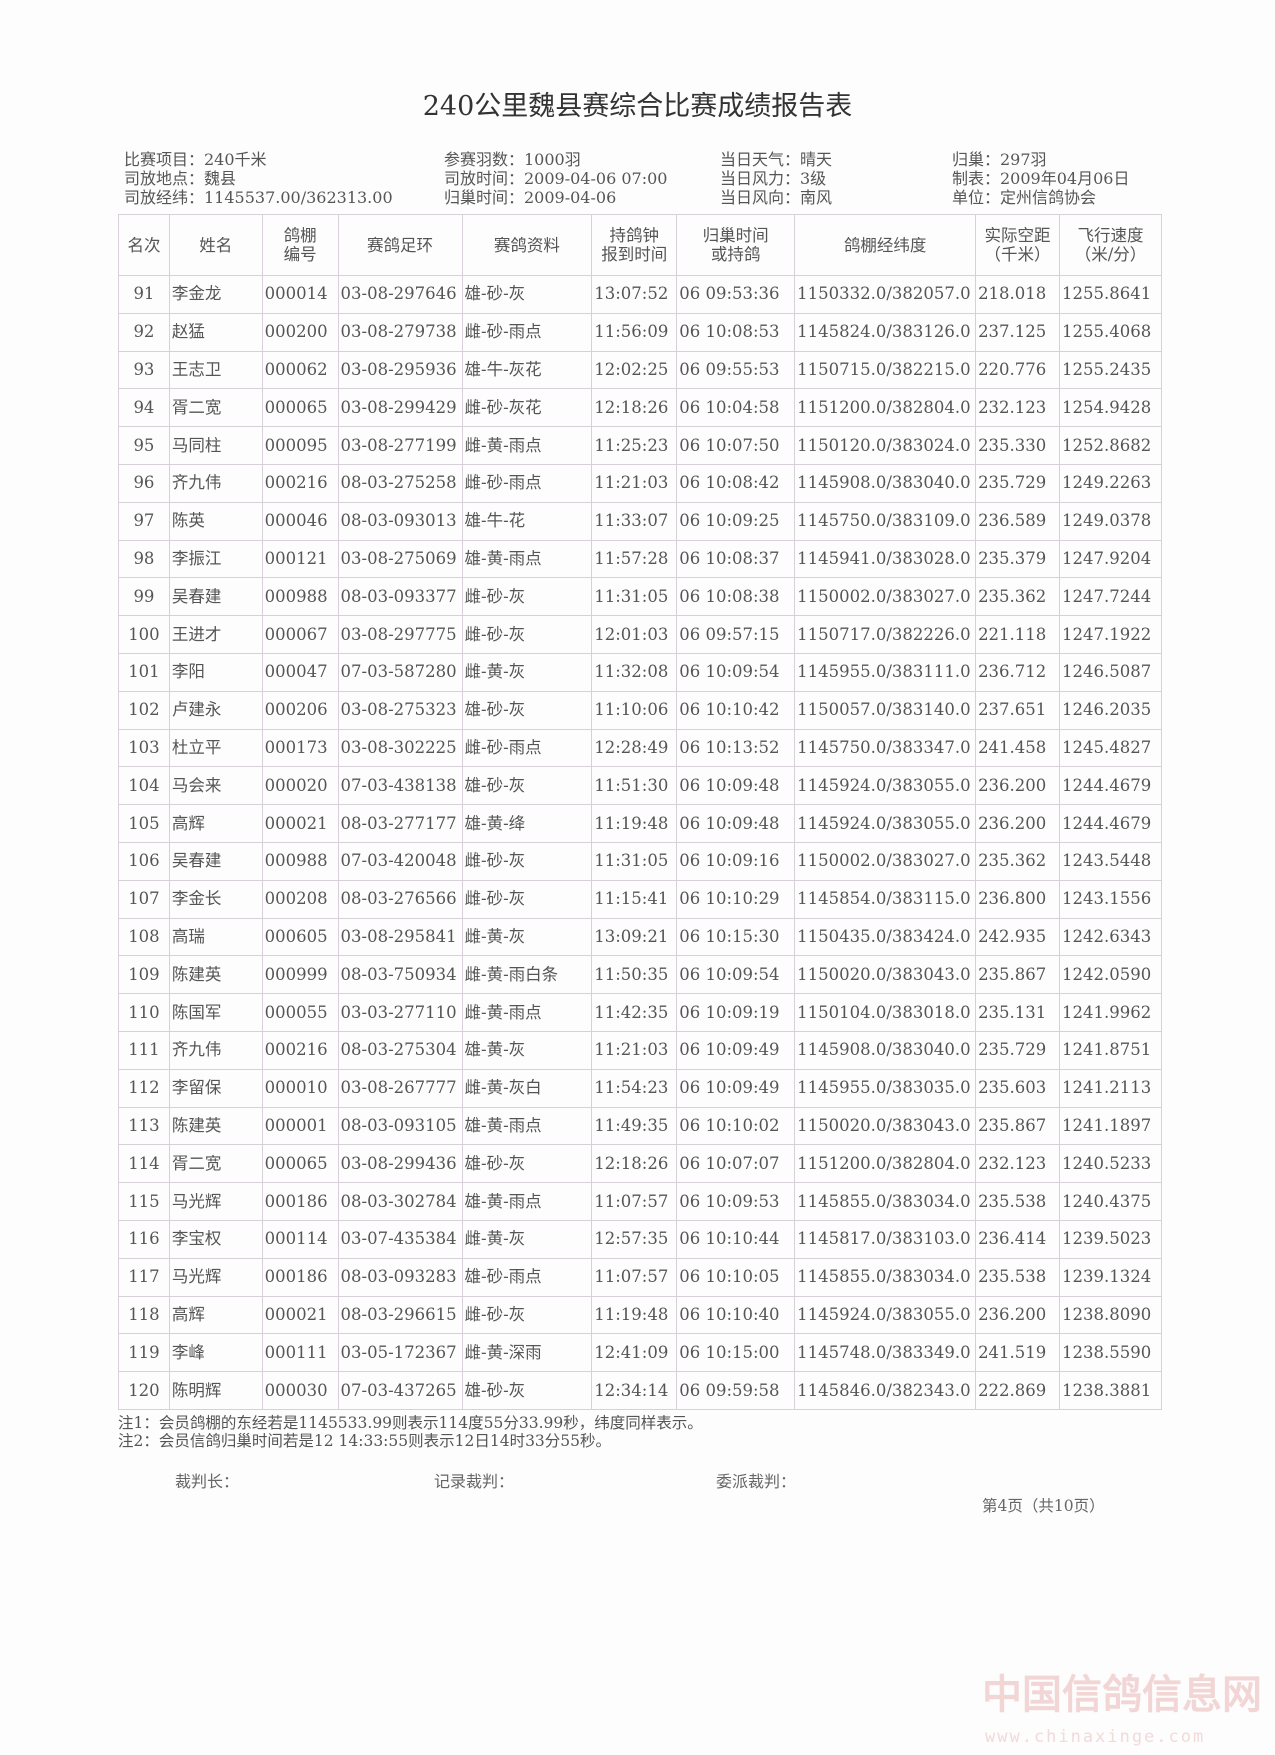 This screenshot has height=1755, width=1275. I want to click on cell-loft-id: 000111, so click(300, 1353).